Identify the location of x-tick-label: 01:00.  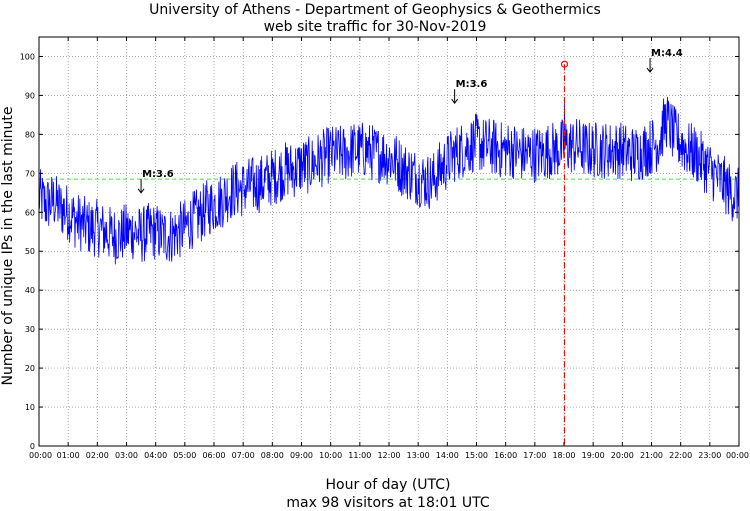
(68, 455).